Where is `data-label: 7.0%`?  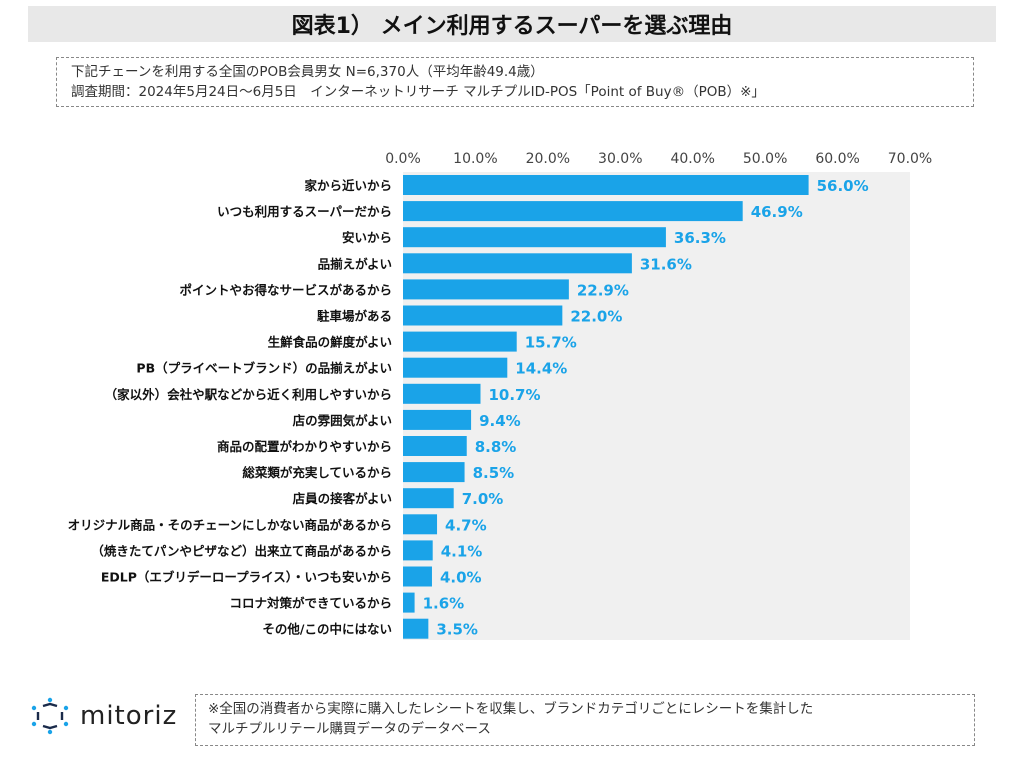 data-label: 7.0% is located at coordinates (483, 499).